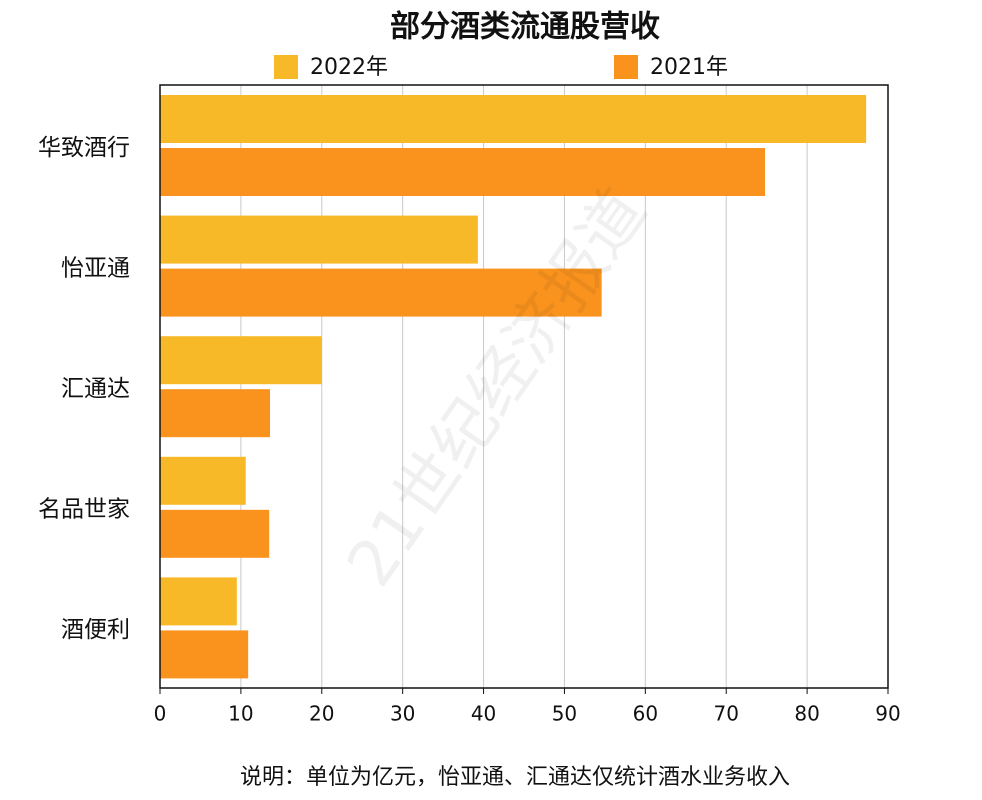 This screenshot has height=800, width=982. What do you see at coordinates (725, 714) in the screenshot?
I see `x-tick-label: 70` at bounding box center [725, 714].